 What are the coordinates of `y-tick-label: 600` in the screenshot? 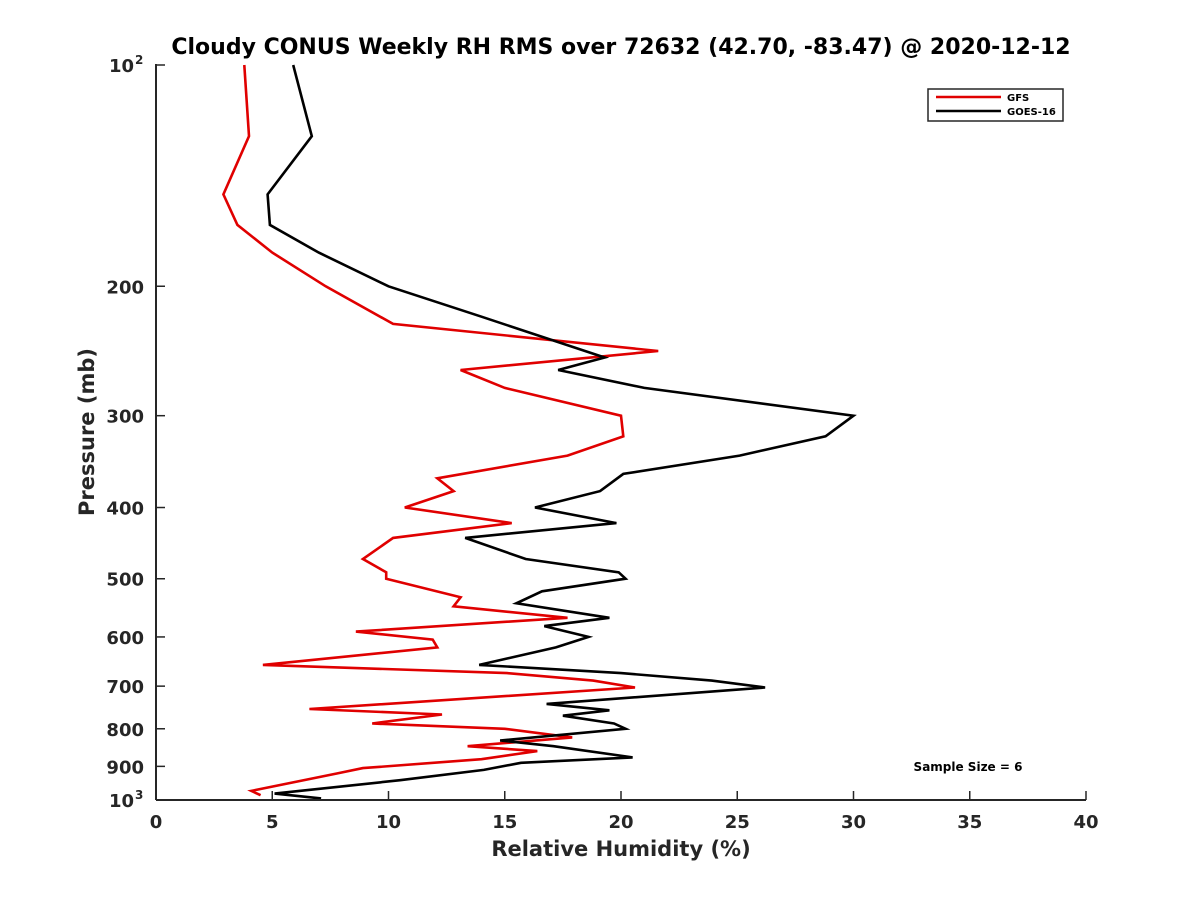 It's located at (125, 638).